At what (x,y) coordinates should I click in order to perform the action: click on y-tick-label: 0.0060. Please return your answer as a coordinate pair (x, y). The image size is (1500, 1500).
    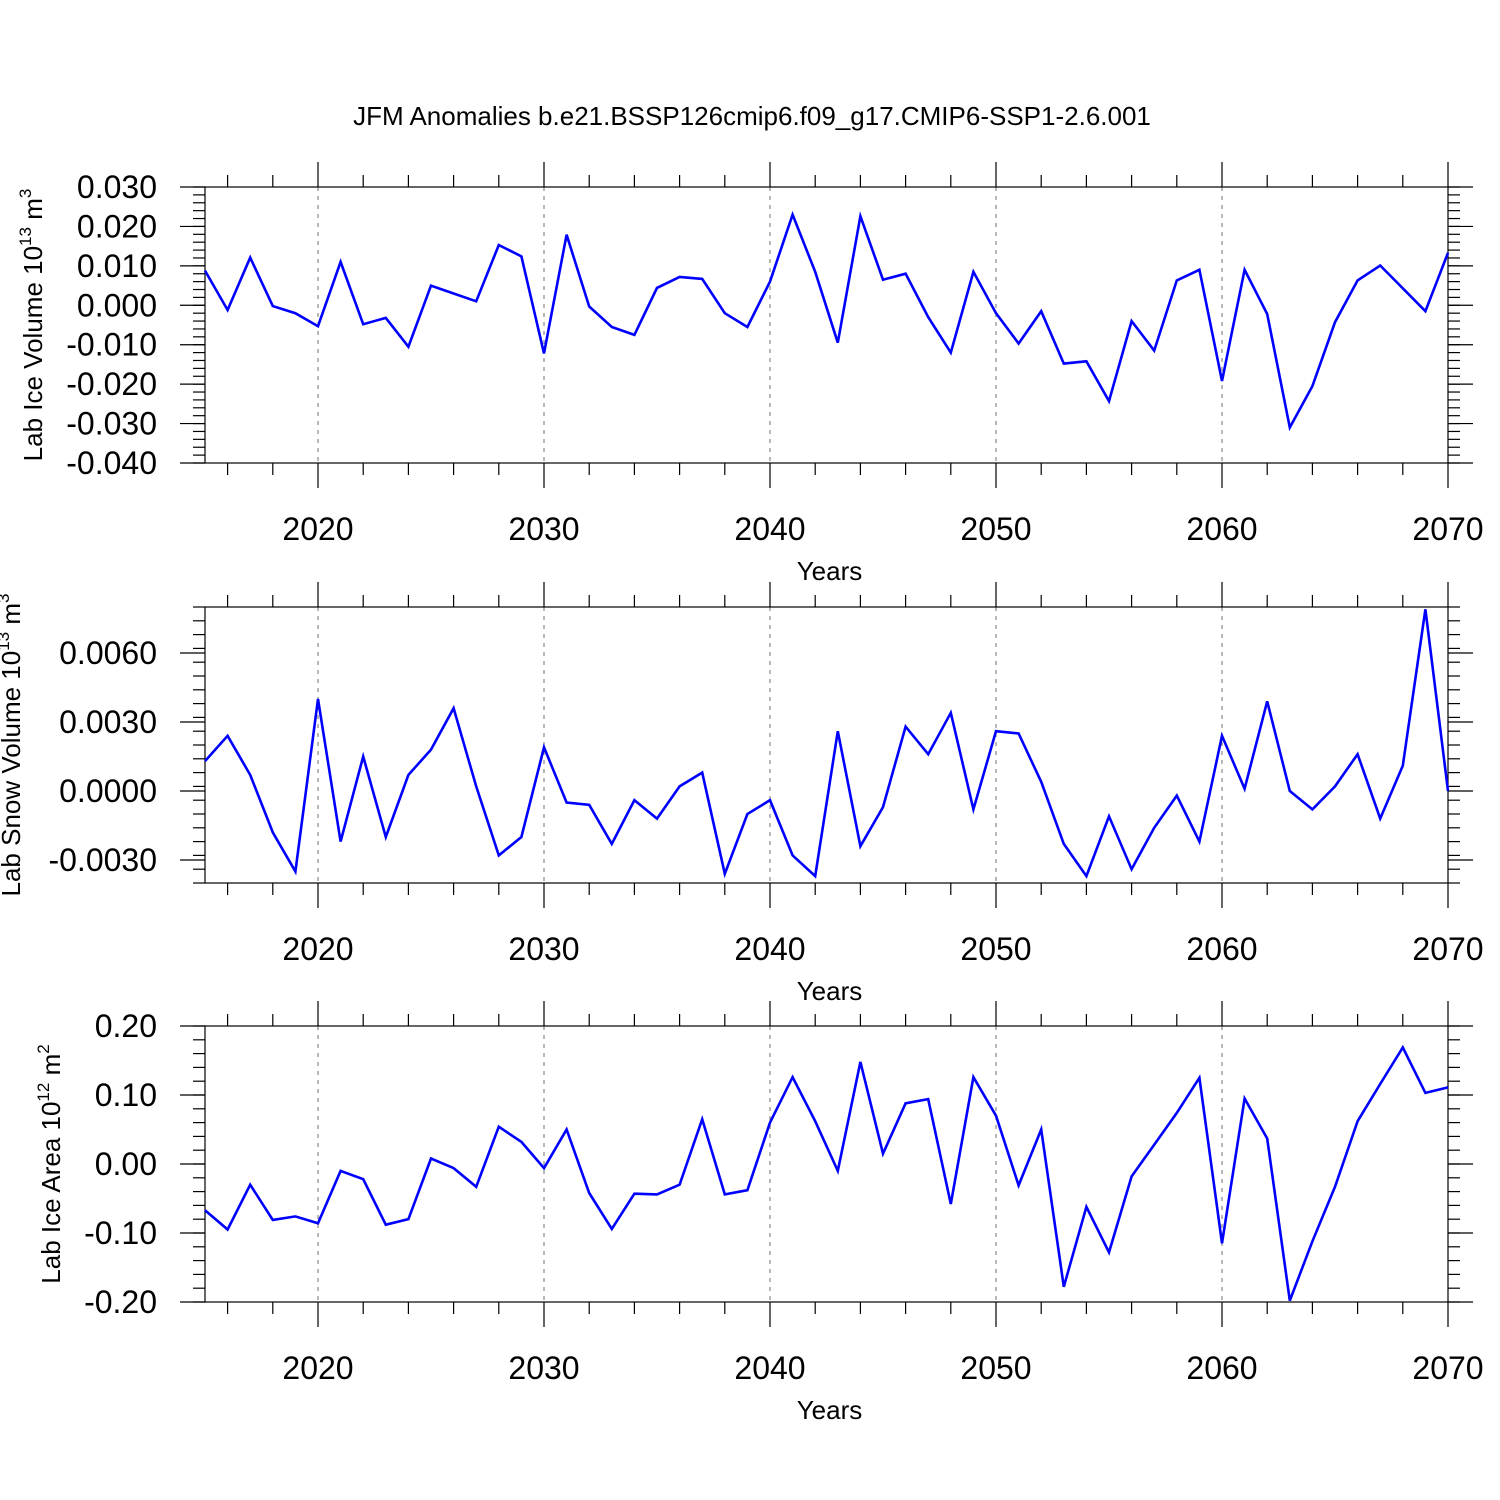
    Looking at the image, I should click on (108, 653).